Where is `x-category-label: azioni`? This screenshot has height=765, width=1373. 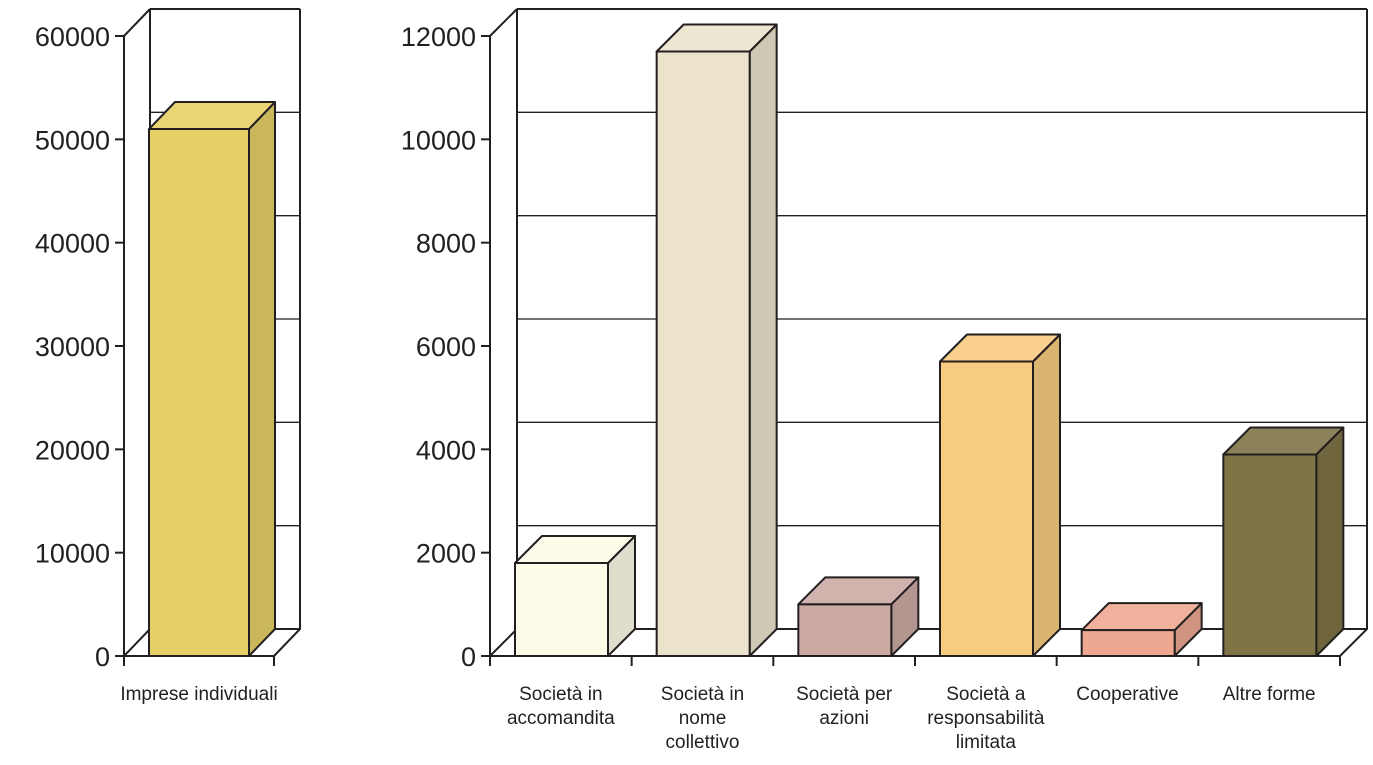 x-category-label: azioni is located at coordinates (844, 718).